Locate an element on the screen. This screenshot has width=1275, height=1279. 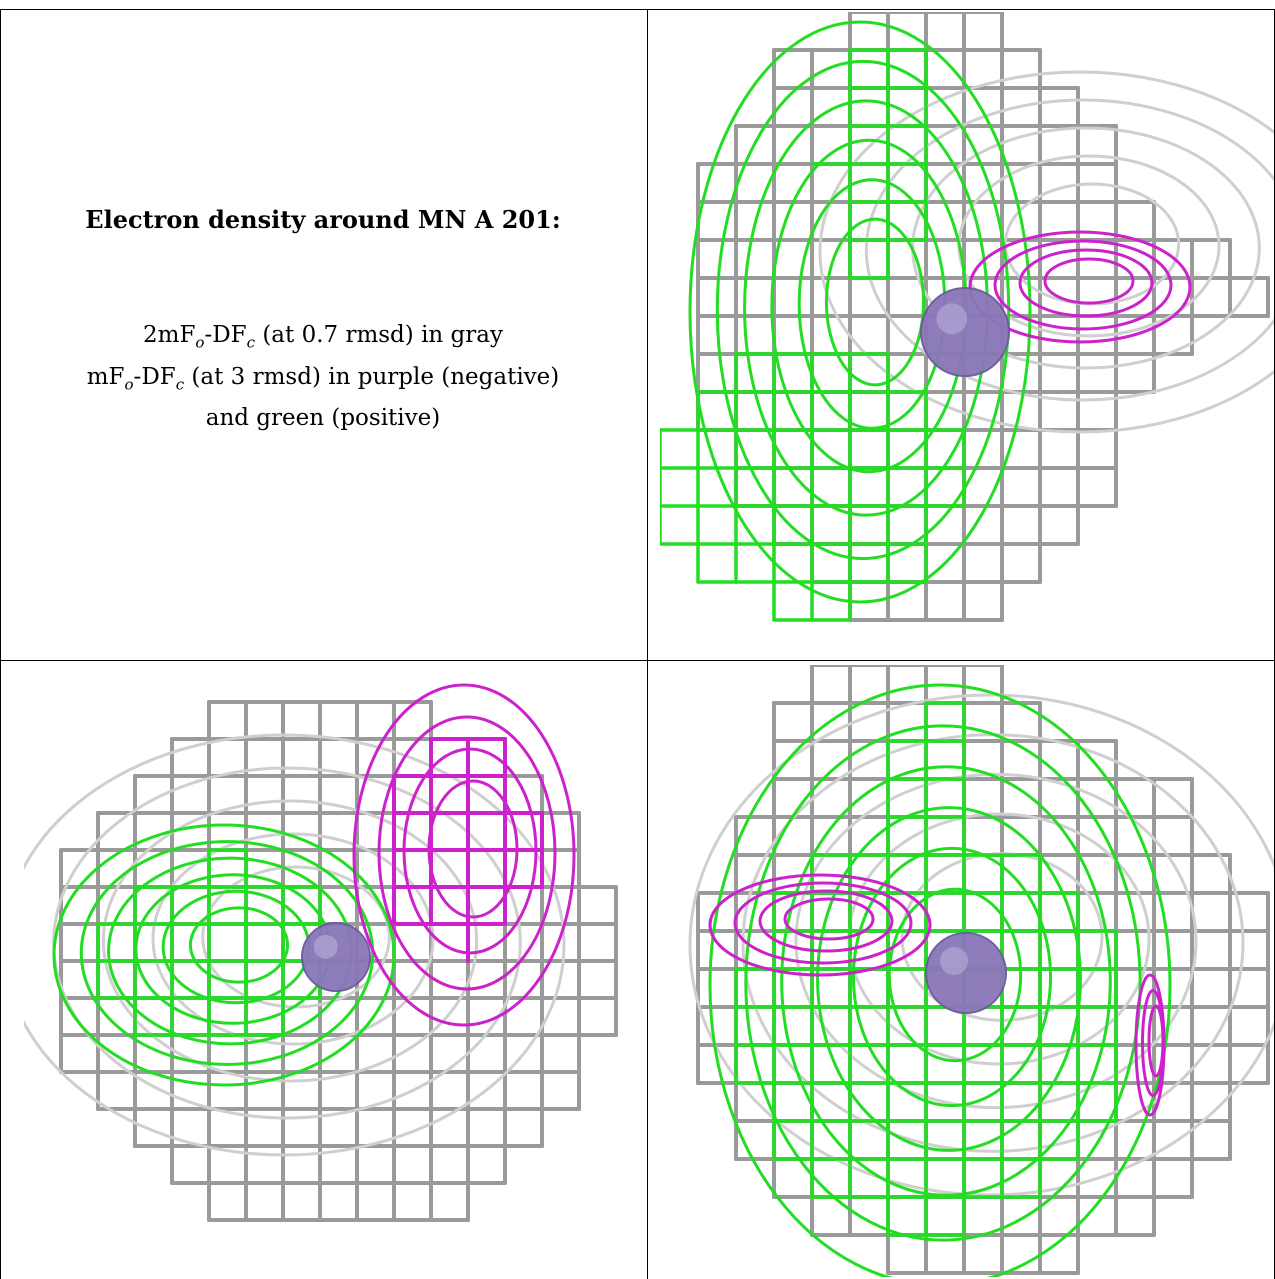
legend-text: (at 3 rmsd) in purple (negative) is located at coordinates (372, 376).